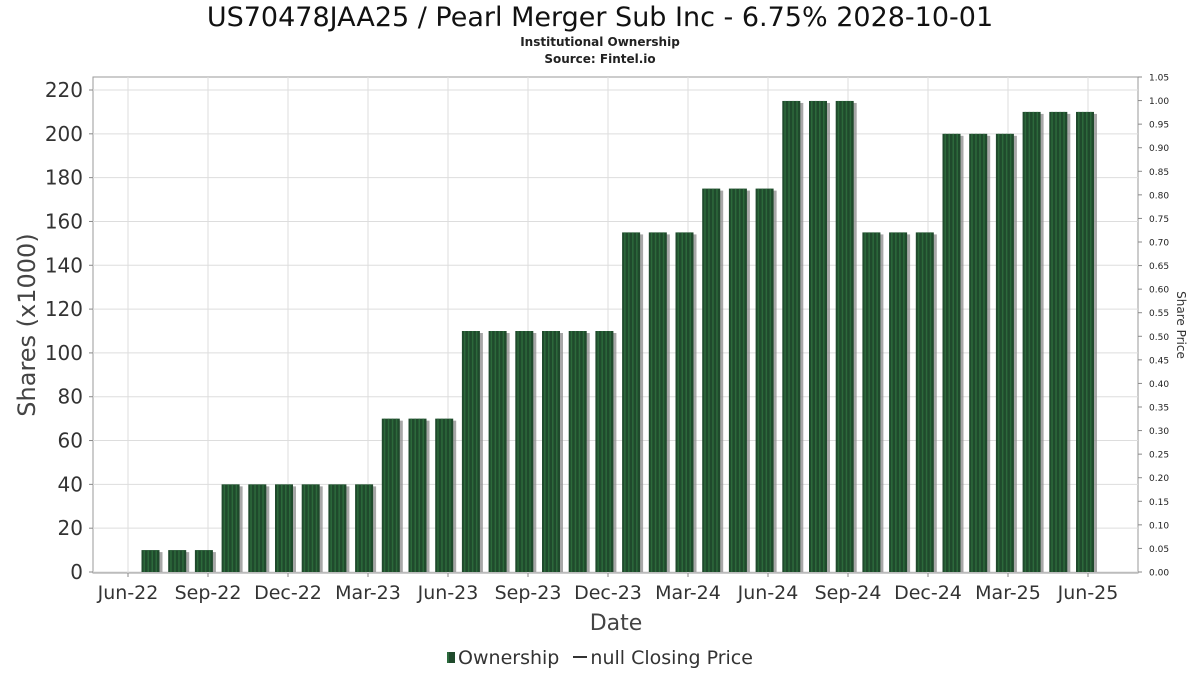  I want to click on y-tick-label: 0, so click(76, 572).